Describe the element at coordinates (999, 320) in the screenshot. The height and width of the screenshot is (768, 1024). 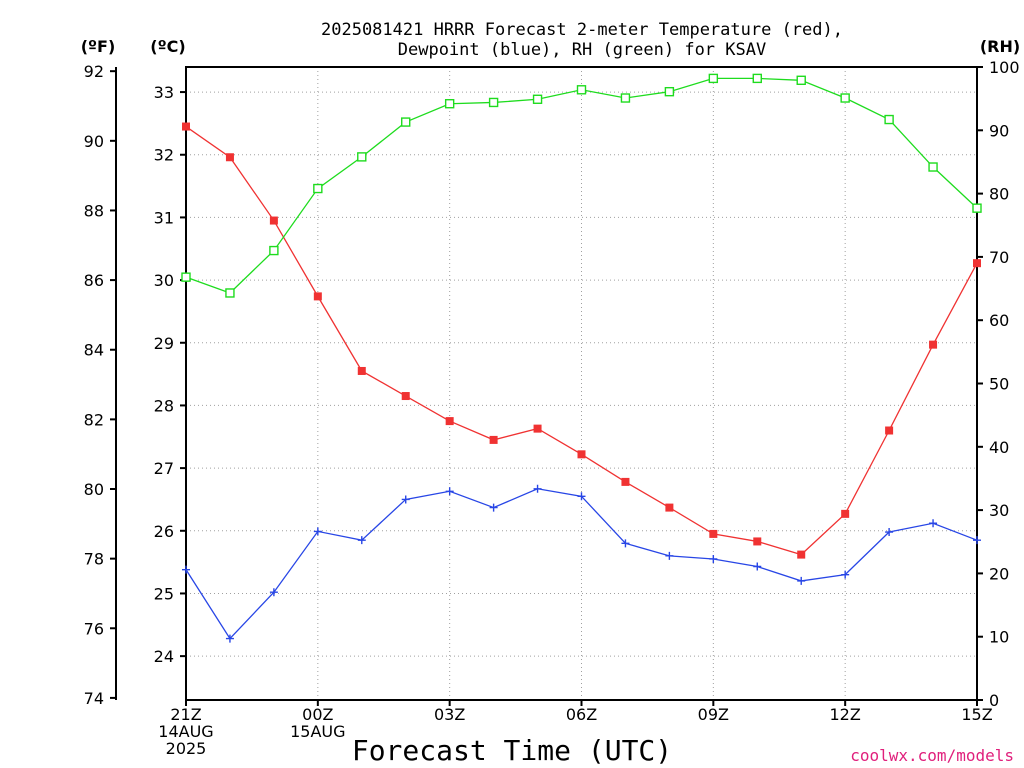
I see `rh-tick-label: 60` at that location.